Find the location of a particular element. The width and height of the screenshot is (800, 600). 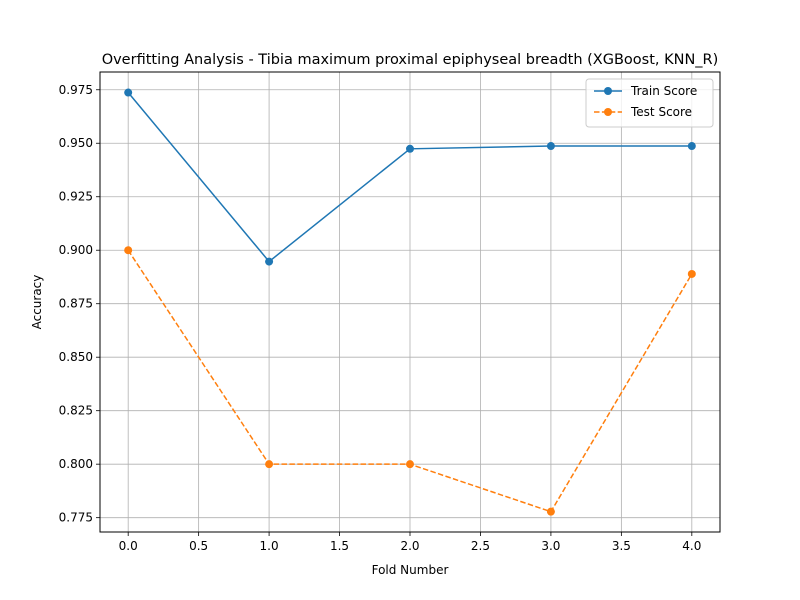

x-tick-label: 3.0 is located at coordinates (550, 546).